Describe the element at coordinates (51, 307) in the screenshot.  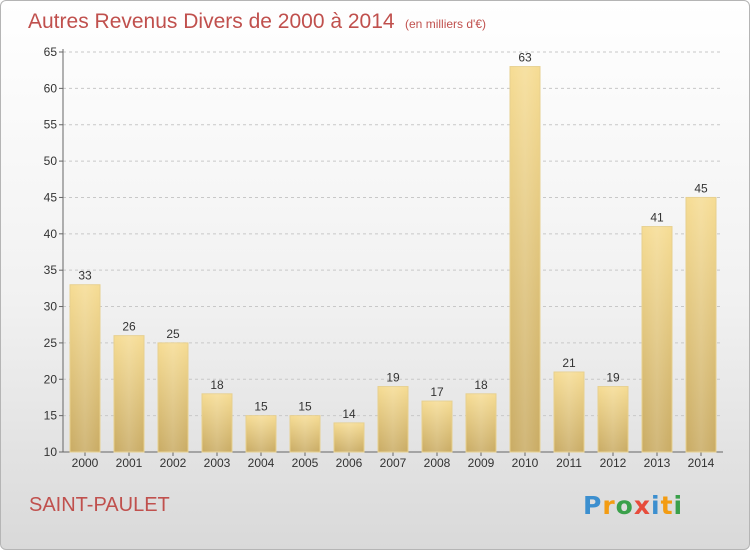
I see `y-tick-label: 30` at that location.